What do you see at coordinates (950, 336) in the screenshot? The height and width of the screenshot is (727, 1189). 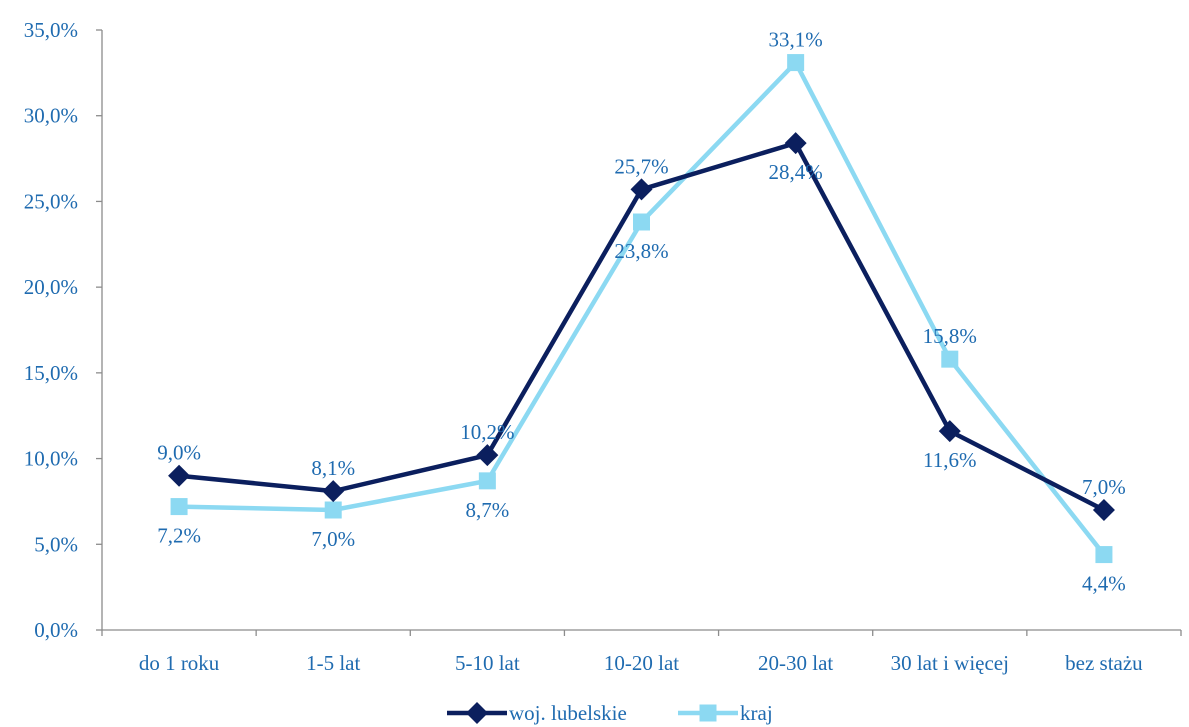 I see `data-label-kraj: 15,8%` at bounding box center [950, 336].